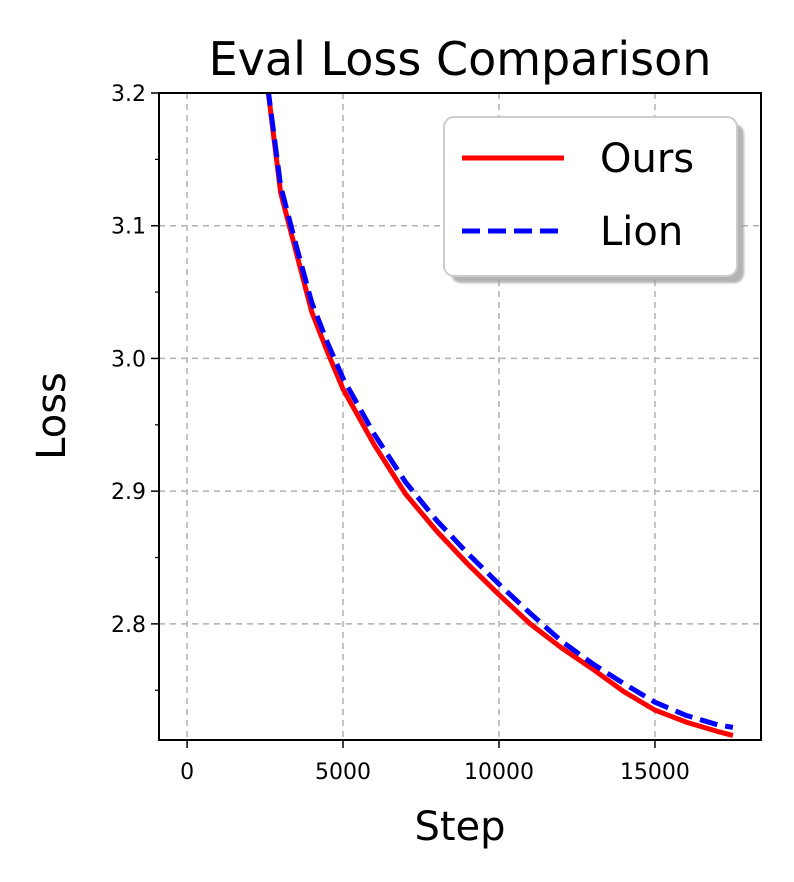 The width and height of the screenshot is (794, 882). What do you see at coordinates (459, 827) in the screenshot?
I see `x-axis-label: Step` at bounding box center [459, 827].